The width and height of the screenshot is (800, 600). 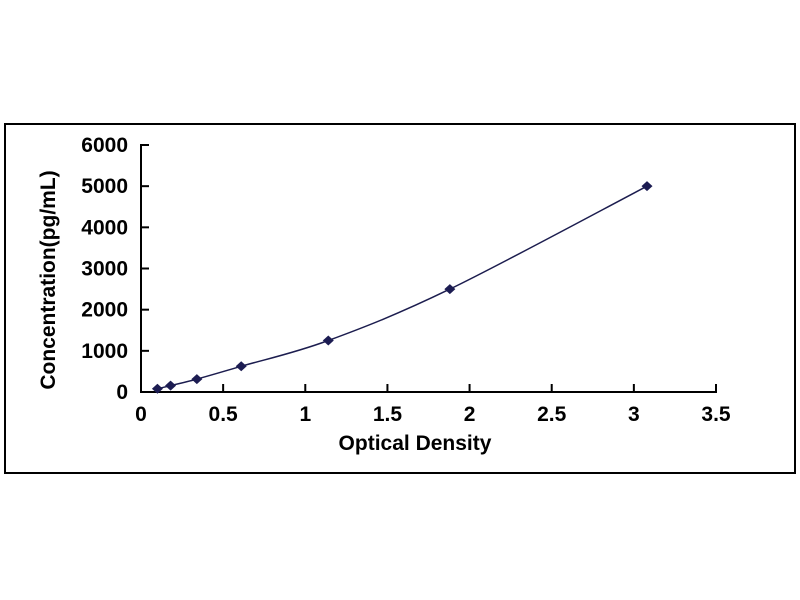 What do you see at coordinates (305, 414) in the screenshot?
I see `x-tick-label: 1` at bounding box center [305, 414].